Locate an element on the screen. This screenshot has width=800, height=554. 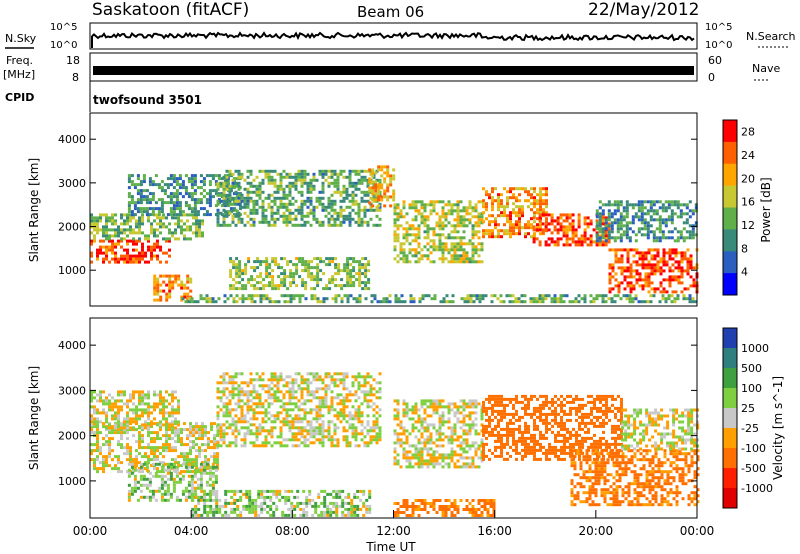
colorbar-tick-label: 12 is located at coordinates (748, 225).